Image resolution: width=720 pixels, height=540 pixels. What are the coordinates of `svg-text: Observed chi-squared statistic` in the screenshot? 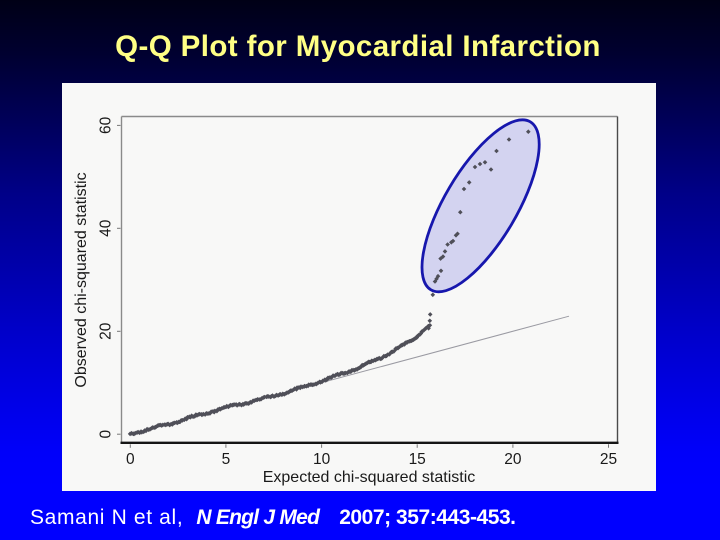 It's located at (81, 279).